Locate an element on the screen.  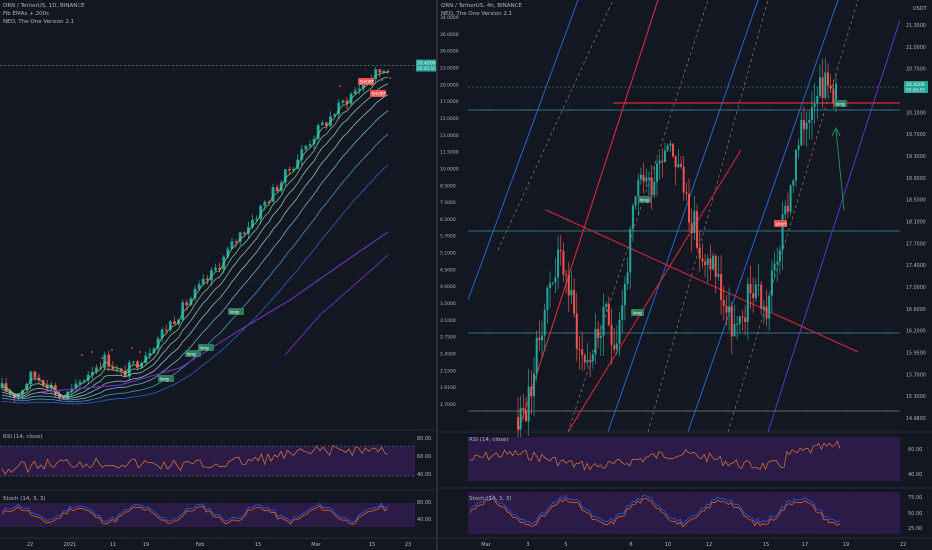
left-scale-label: 7.5000 is located at coordinates (448, 203).